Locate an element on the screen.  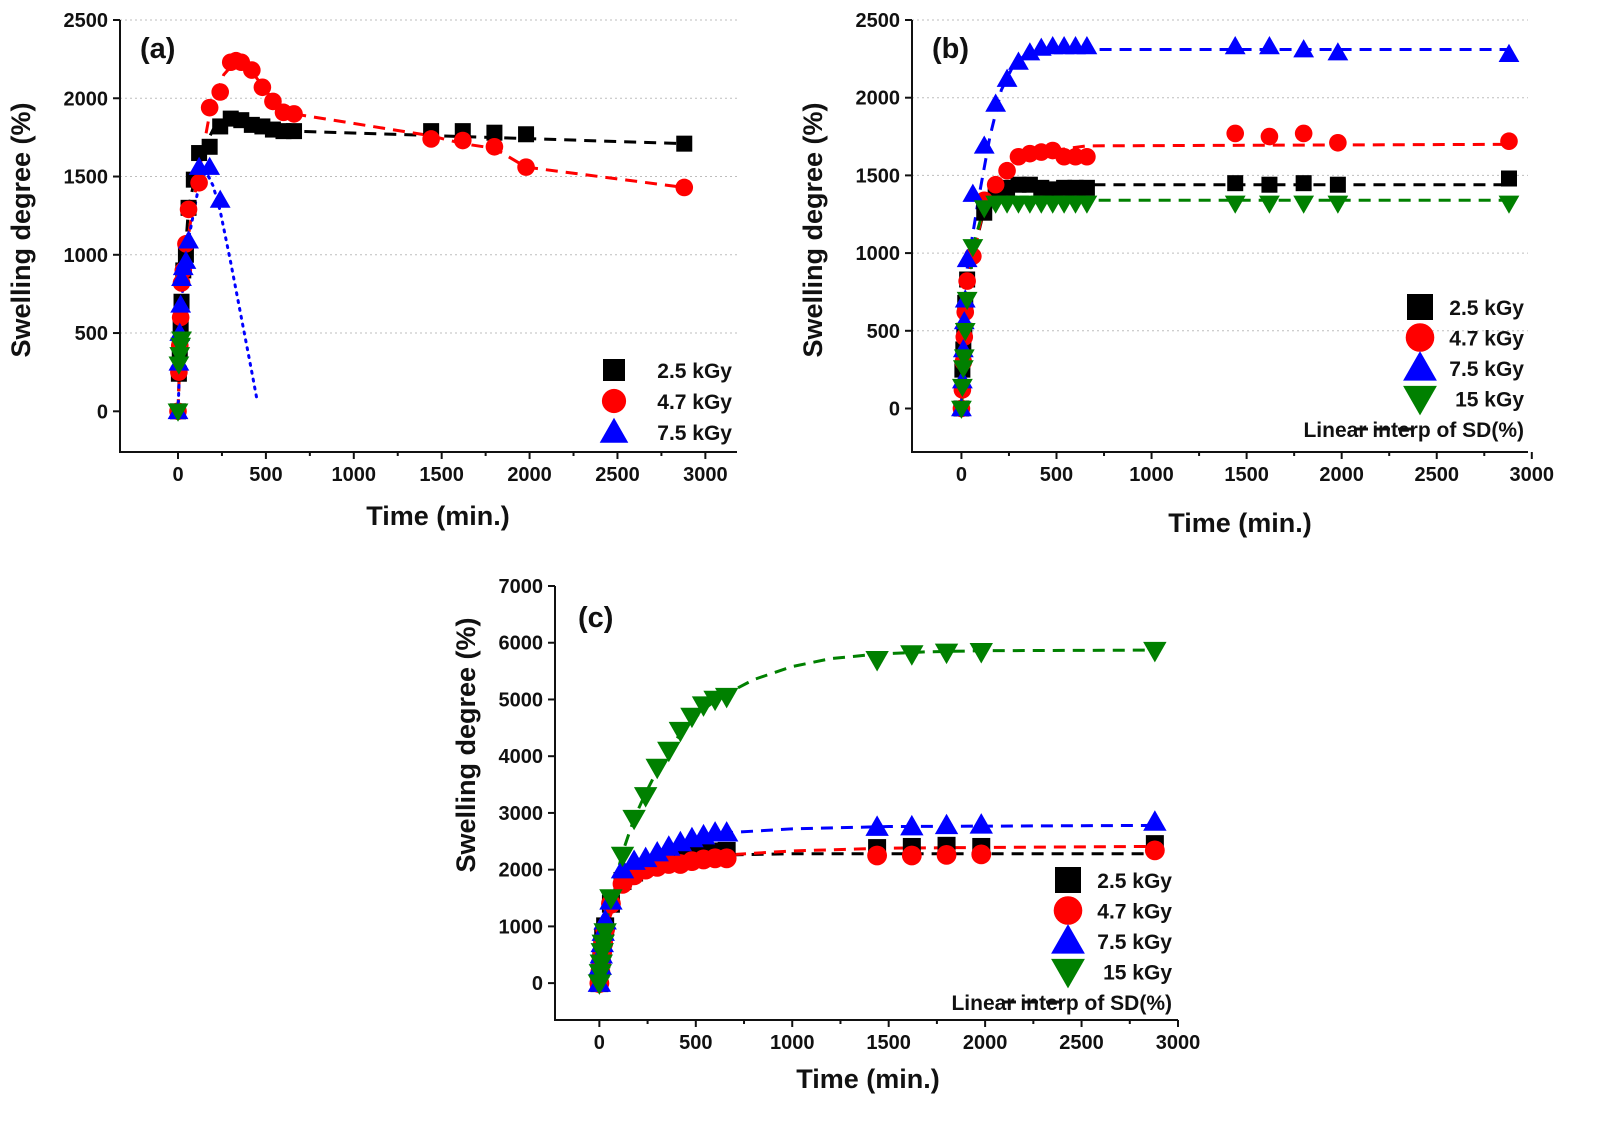
legend-label: 15 kGy is located at coordinates (1489, 400).